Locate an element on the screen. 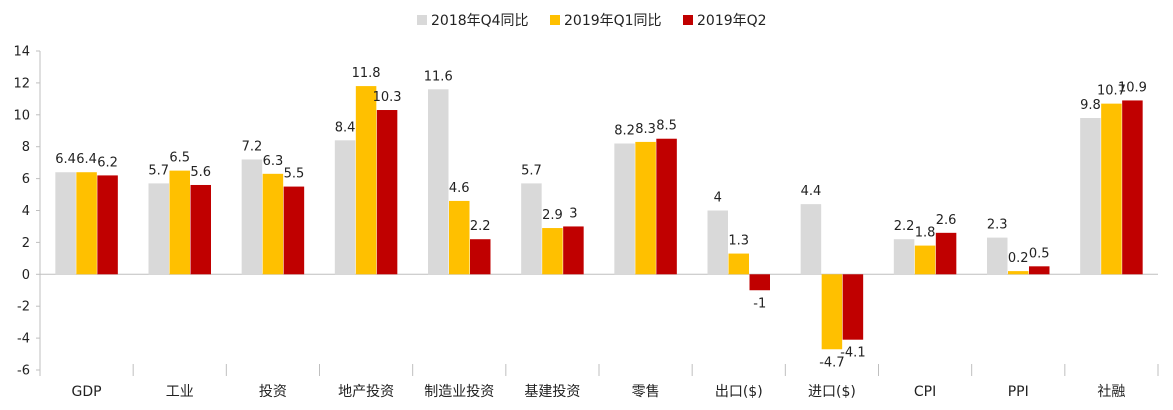 The image size is (1173, 410). y-tick-label: 0 is located at coordinates (26, 275).